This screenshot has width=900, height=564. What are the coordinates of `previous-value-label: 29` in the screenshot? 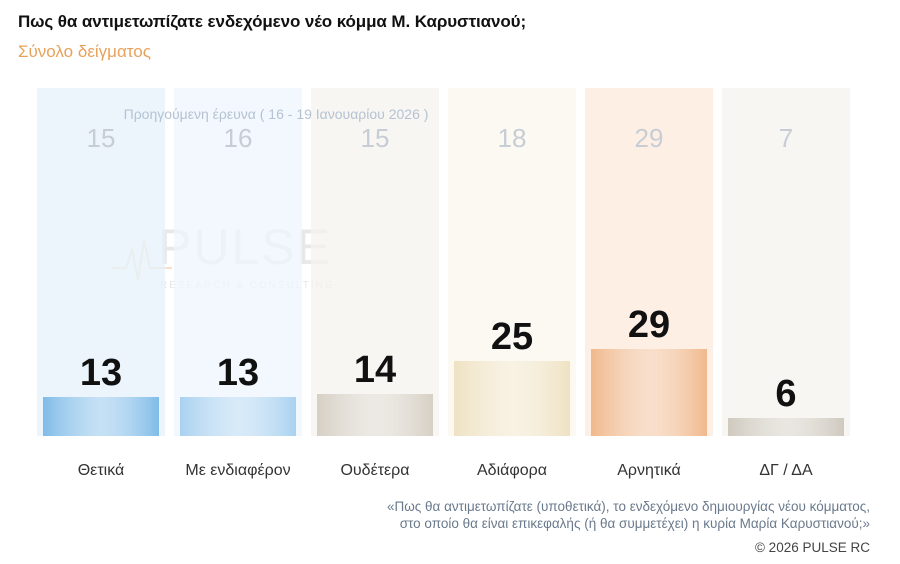 It's located at (649, 138).